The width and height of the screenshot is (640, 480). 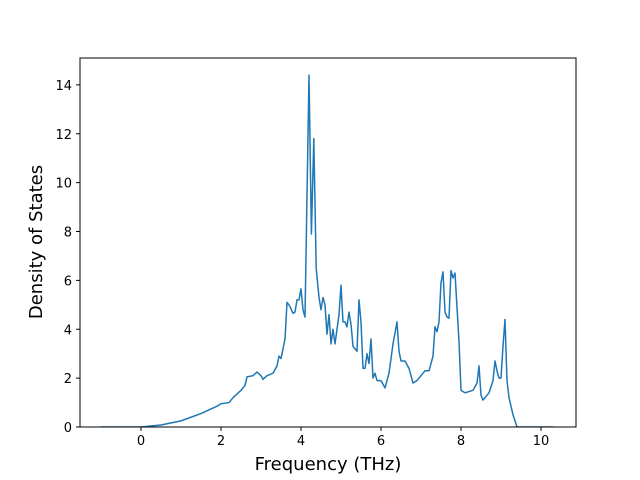 What do you see at coordinates (541, 441) in the screenshot?
I see `x-tick-label: 10` at bounding box center [541, 441].